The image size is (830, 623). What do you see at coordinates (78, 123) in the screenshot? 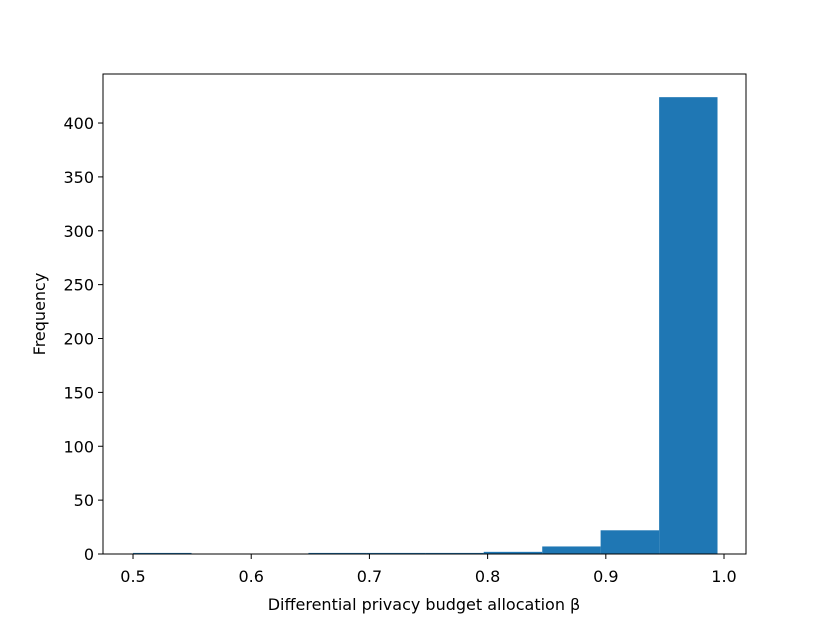
I see `y-tick-label: 400` at bounding box center [78, 123].